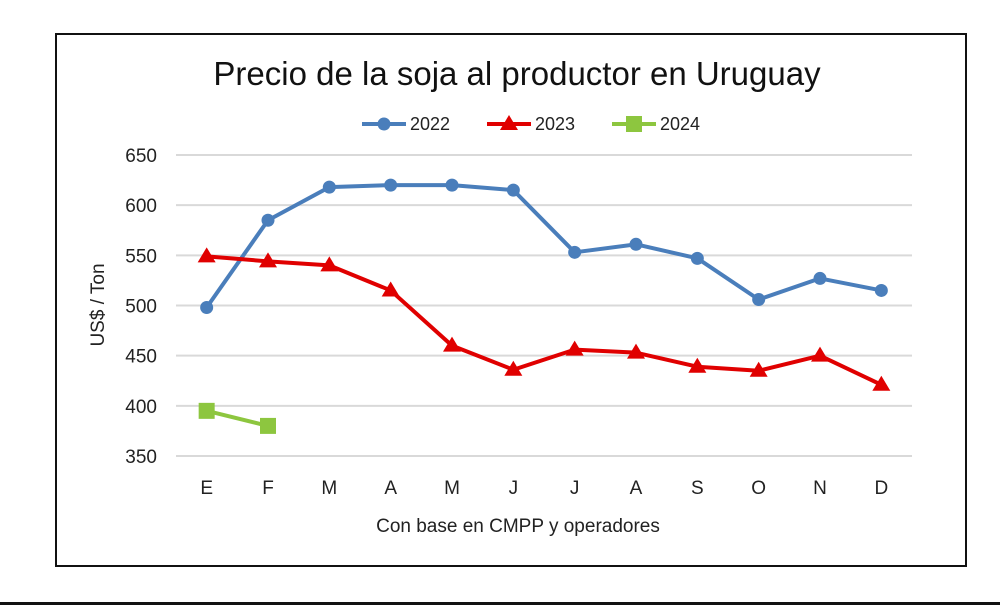 This screenshot has height=607, width=1000. I want to click on x-tick-label: O, so click(758, 488).